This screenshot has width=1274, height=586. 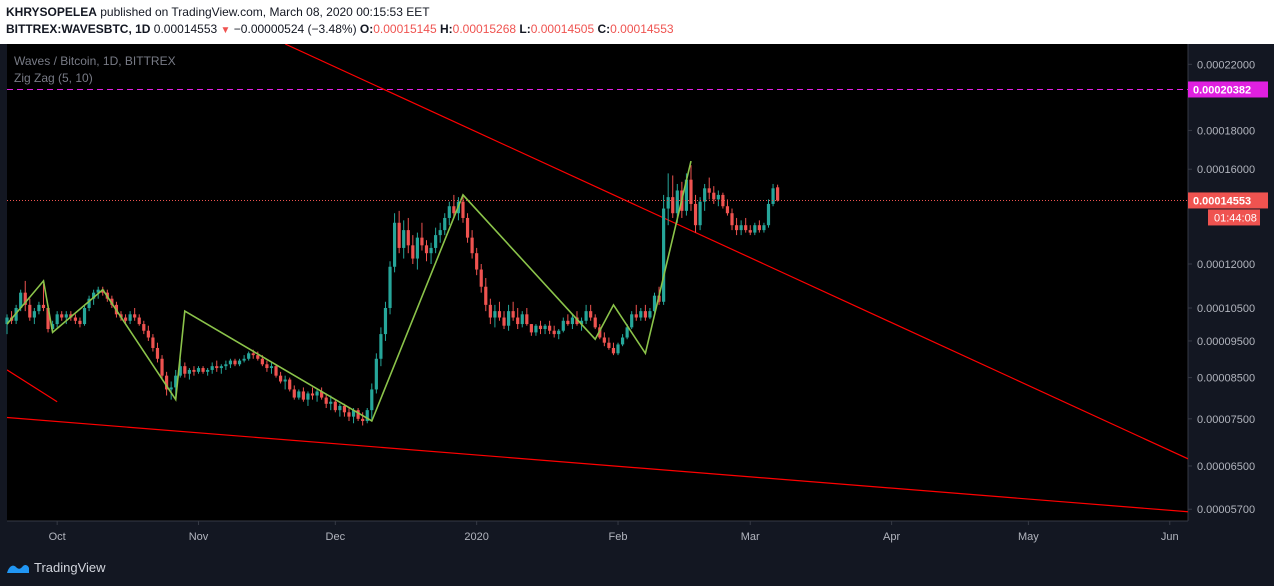 I want to click on current-price-label: 0.00014553, so click(x=1222, y=201).